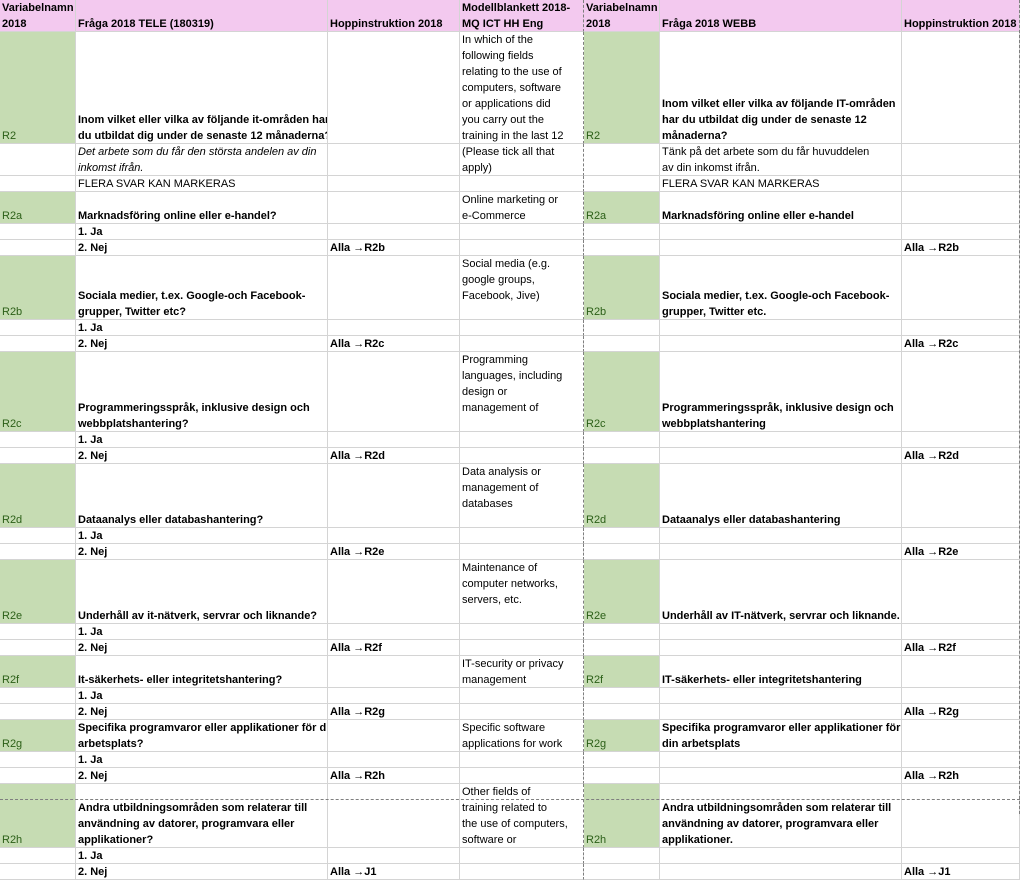 The image size is (1020, 880). What do you see at coordinates (622, 288) in the screenshot?
I see `var-r2b-webb: R2b` at bounding box center [622, 288].